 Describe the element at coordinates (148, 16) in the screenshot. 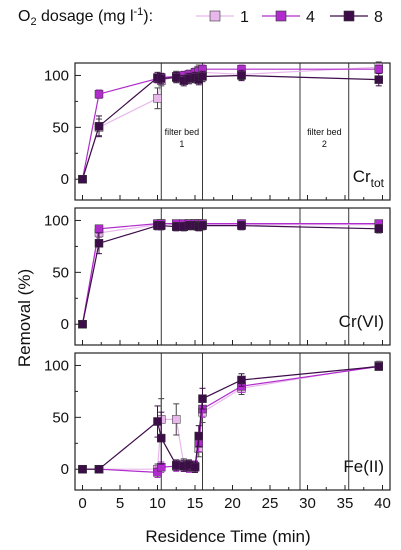

I see `legend-title-end: ):` at that location.